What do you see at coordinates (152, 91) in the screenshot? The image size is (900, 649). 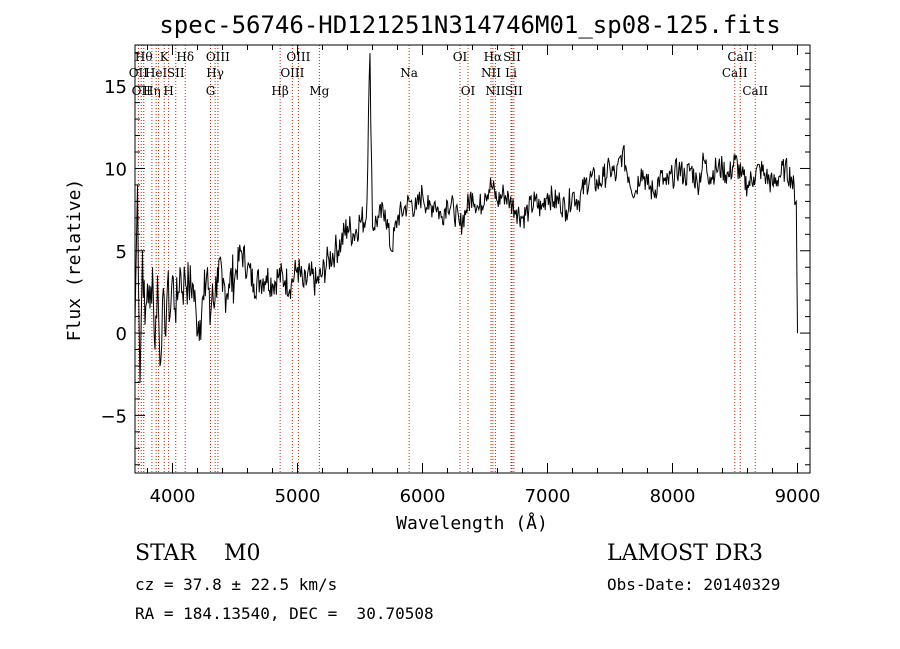 I see `line-mark-label-3: Hη` at bounding box center [152, 91].